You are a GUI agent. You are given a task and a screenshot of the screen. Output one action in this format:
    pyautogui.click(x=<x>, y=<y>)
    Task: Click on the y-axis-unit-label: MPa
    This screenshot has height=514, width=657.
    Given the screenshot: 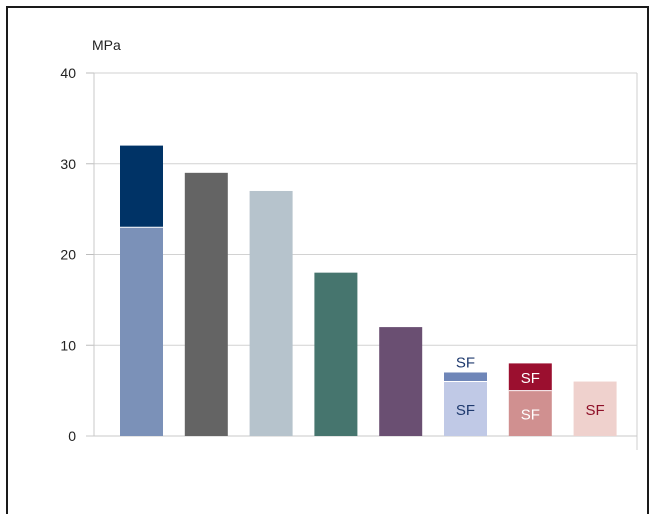 What is the action you would take?
    pyautogui.click(x=106, y=45)
    